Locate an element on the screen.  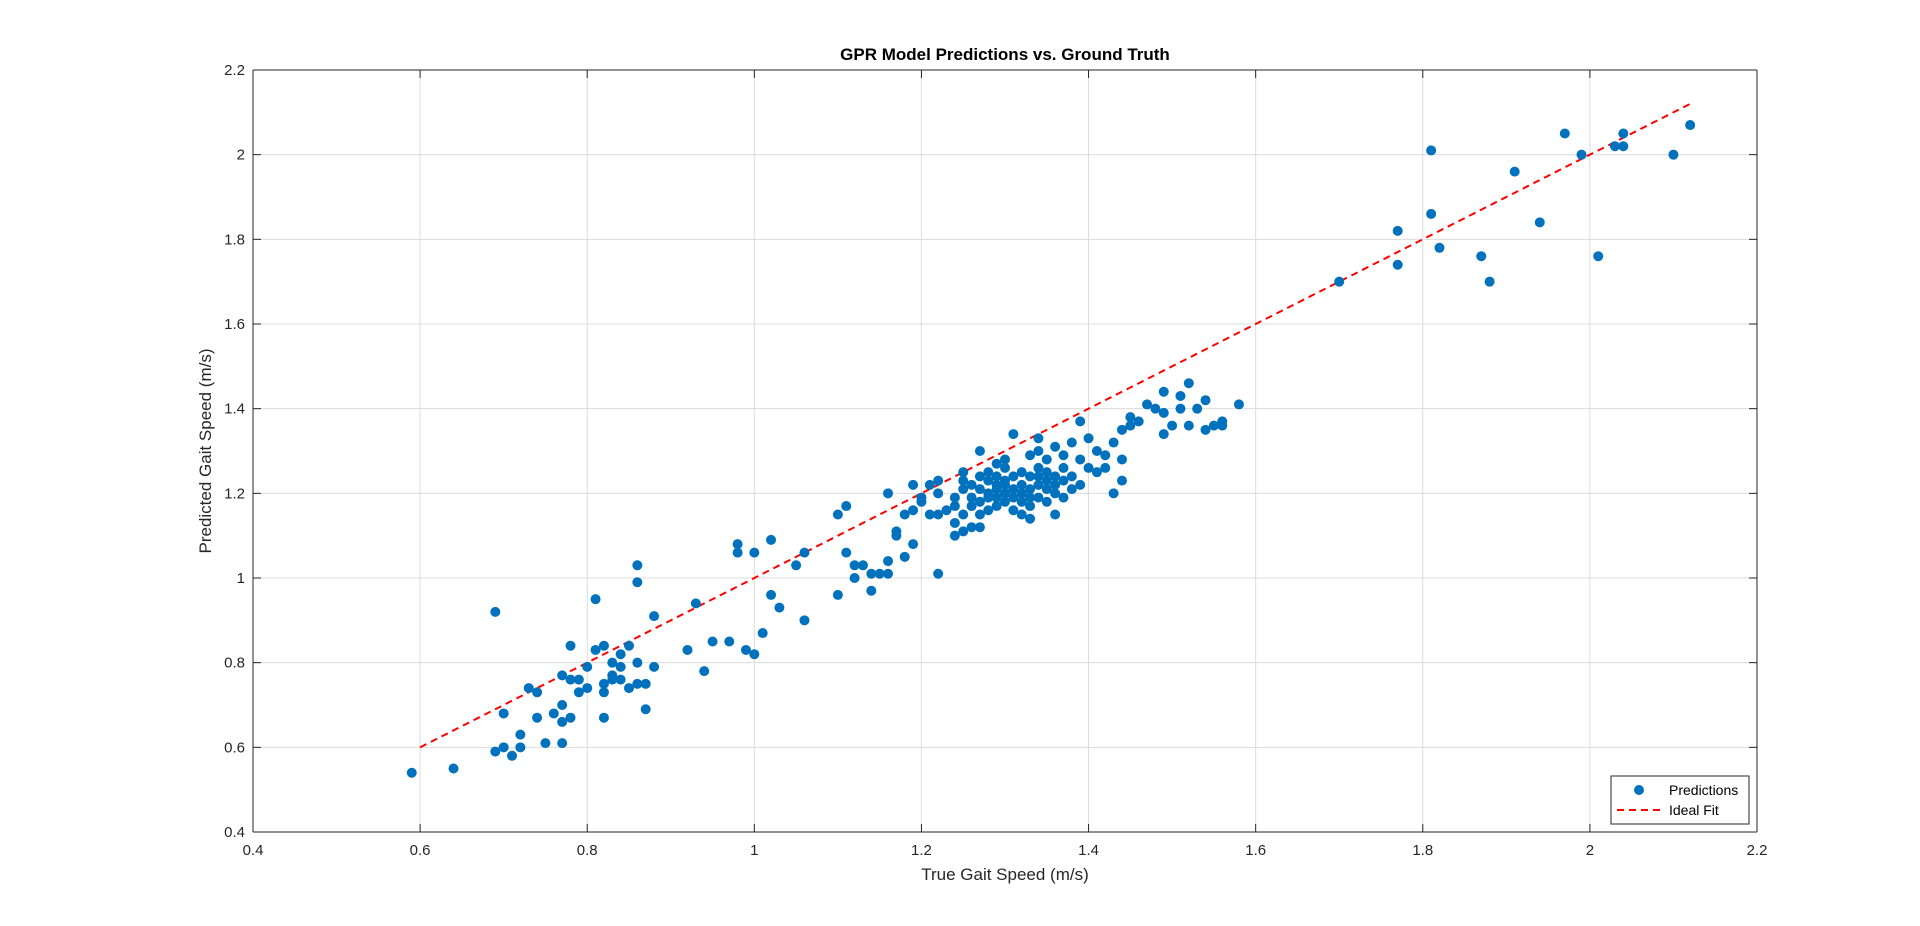
y-tick-label: 0.4 is located at coordinates (234, 832).